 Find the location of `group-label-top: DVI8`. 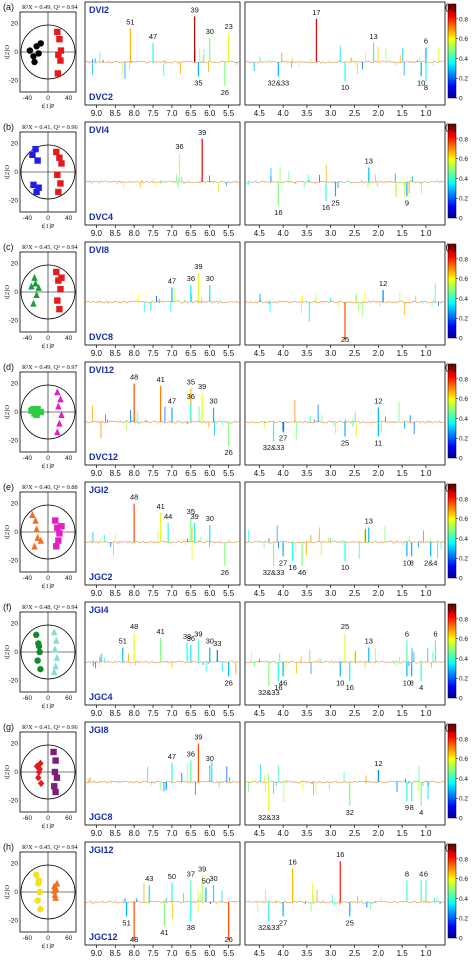

group-label-top: DVI8 is located at coordinates (99, 250).